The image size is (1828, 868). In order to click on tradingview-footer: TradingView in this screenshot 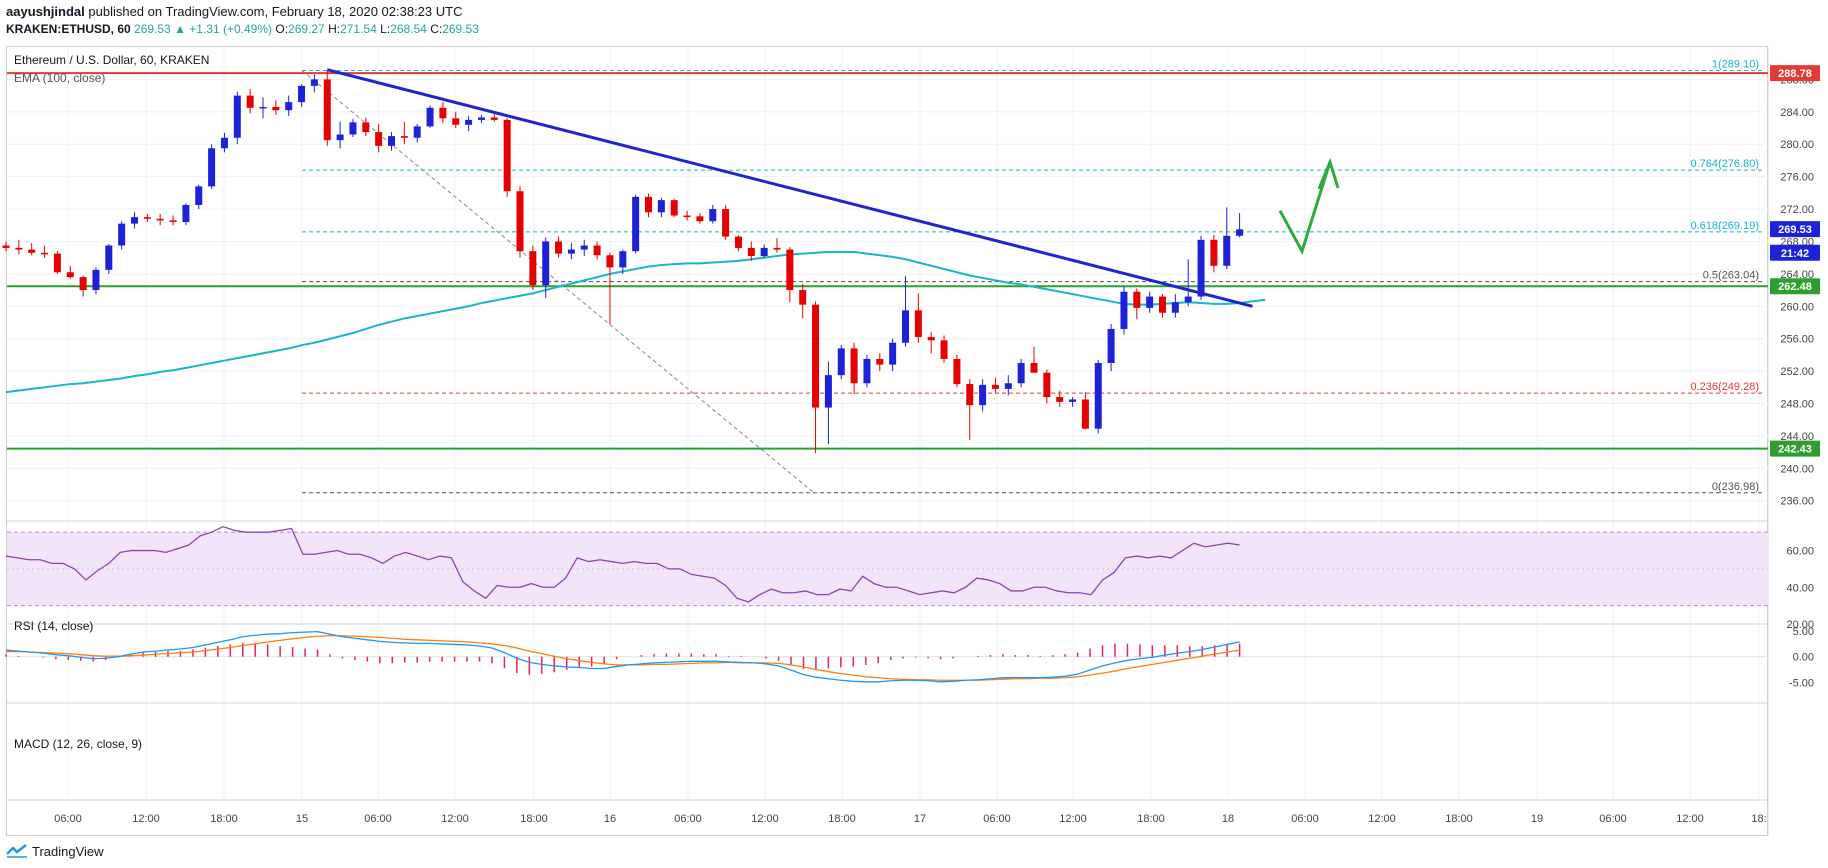, I will do `click(55, 851)`.